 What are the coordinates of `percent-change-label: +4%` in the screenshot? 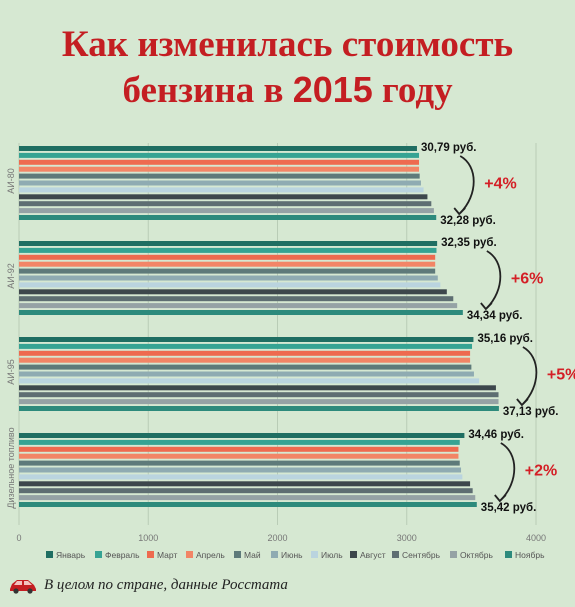 It's located at (500, 184).